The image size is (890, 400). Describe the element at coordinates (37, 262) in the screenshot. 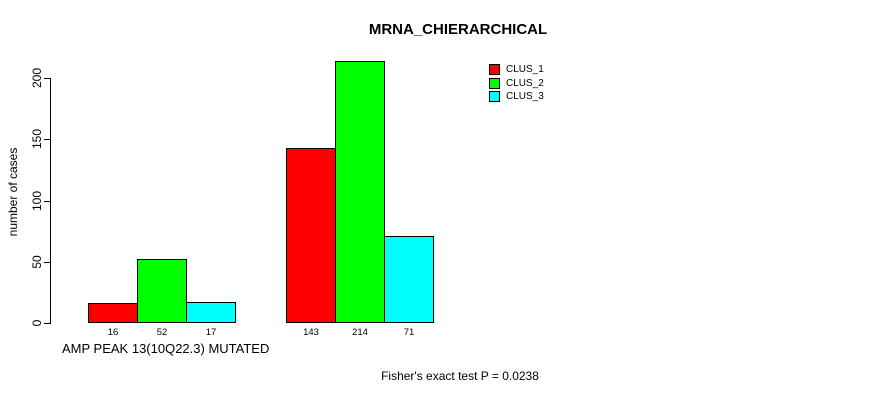

I see `y-tick-label: 50` at that location.